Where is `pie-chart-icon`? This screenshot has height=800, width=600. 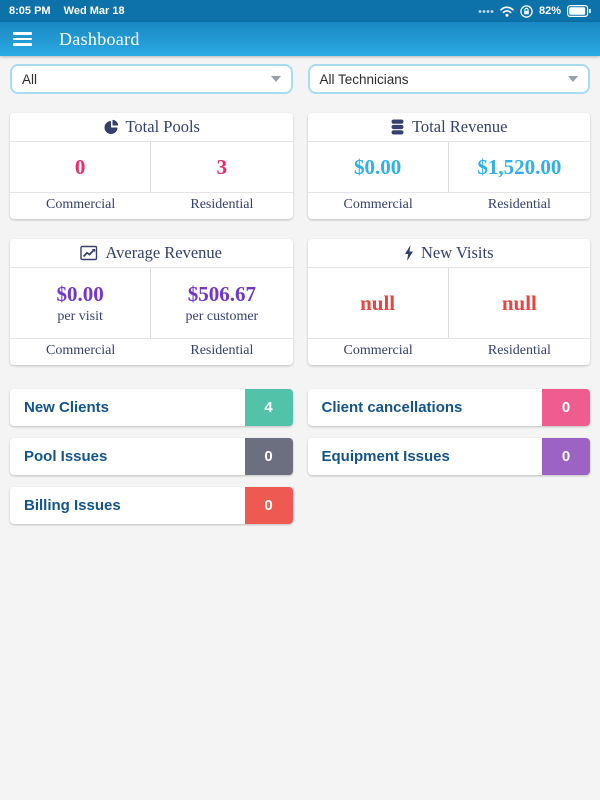
pie-chart-icon is located at coordinates (111, 126).